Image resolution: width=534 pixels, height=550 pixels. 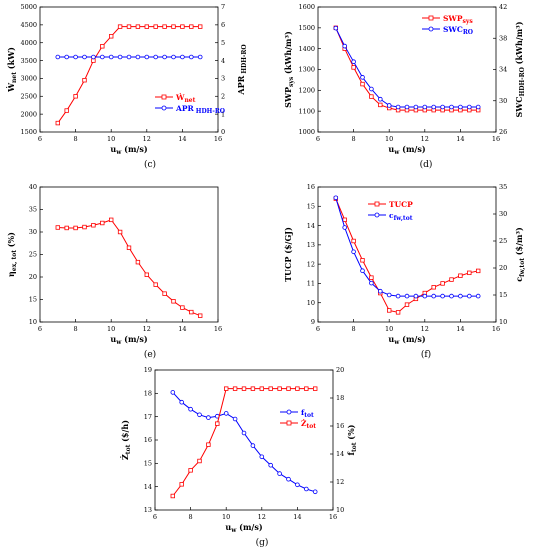 What do you see at coordinates (262, 517) in the screenshot?
I see `x-tick-label: 12` at bounding box center [262, 517].